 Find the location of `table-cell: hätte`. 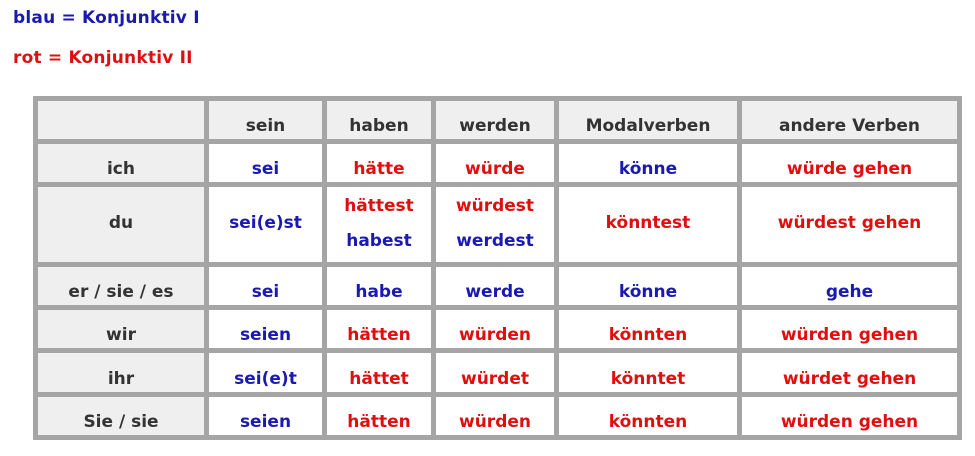

table-cell: hätte is located at coordinates (379, 163).